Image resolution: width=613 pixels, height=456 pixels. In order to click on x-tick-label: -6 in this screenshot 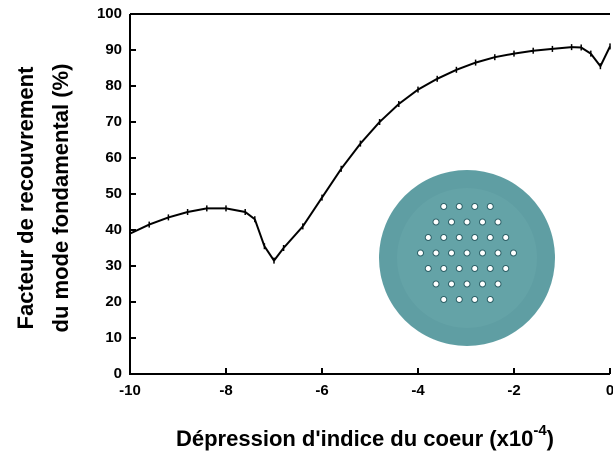, I will do `click(321, 390)`.